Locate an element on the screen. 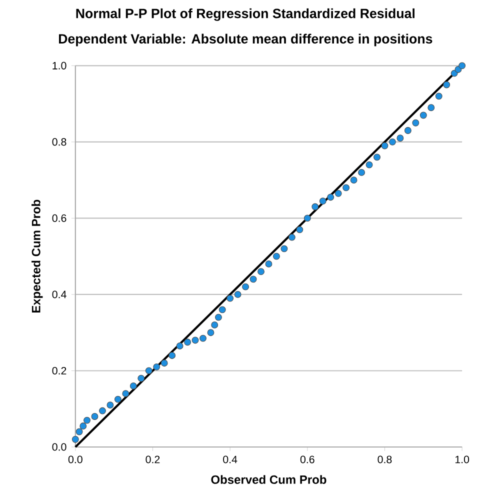 Image resolution: width=483 pixels, height=500 pixels. x-tick-label: 0.8 is located at coordinates (385, 460).